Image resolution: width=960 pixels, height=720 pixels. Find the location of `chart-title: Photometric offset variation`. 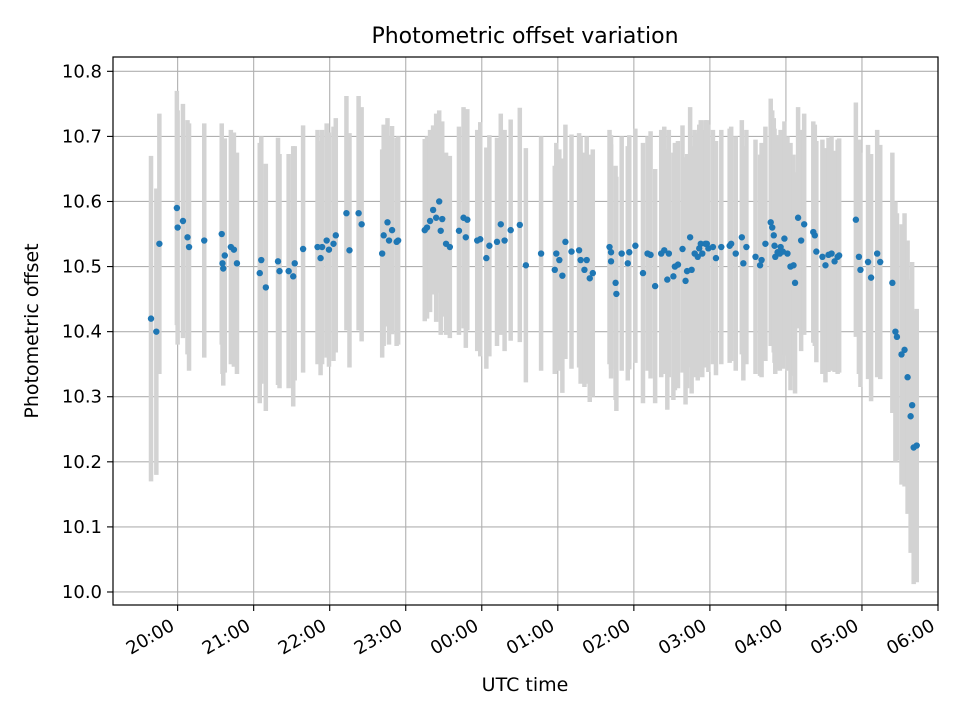

chart-title: Photometric offset variation is located at coordinates (524, 36).